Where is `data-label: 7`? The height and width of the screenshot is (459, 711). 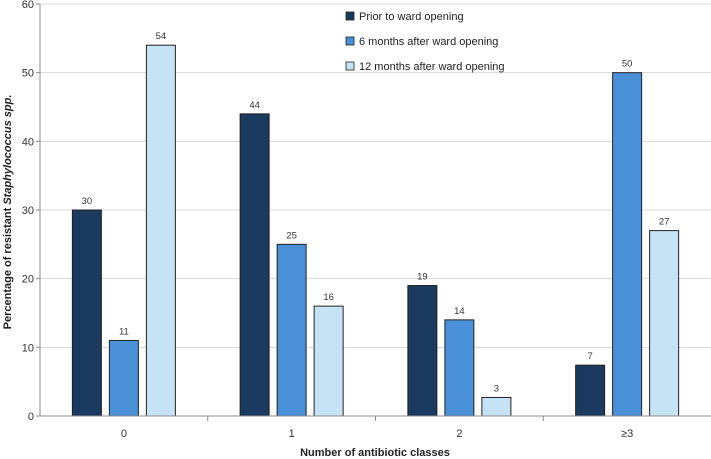 data-label: 7 is located at coordinates (589, 356).